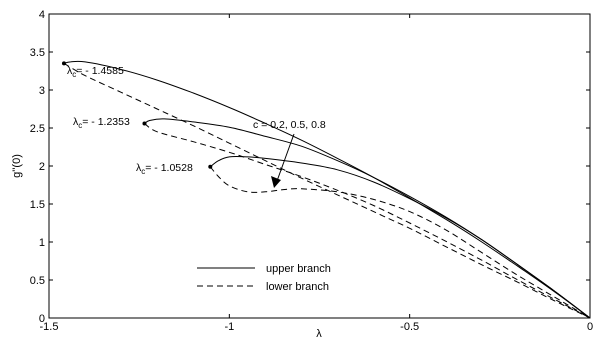 This screenshot has height=345, width=600. Describe the element at coordinates (298, 269) in the screenshot. I see `legend-upper-branch: upper branch` at that location.